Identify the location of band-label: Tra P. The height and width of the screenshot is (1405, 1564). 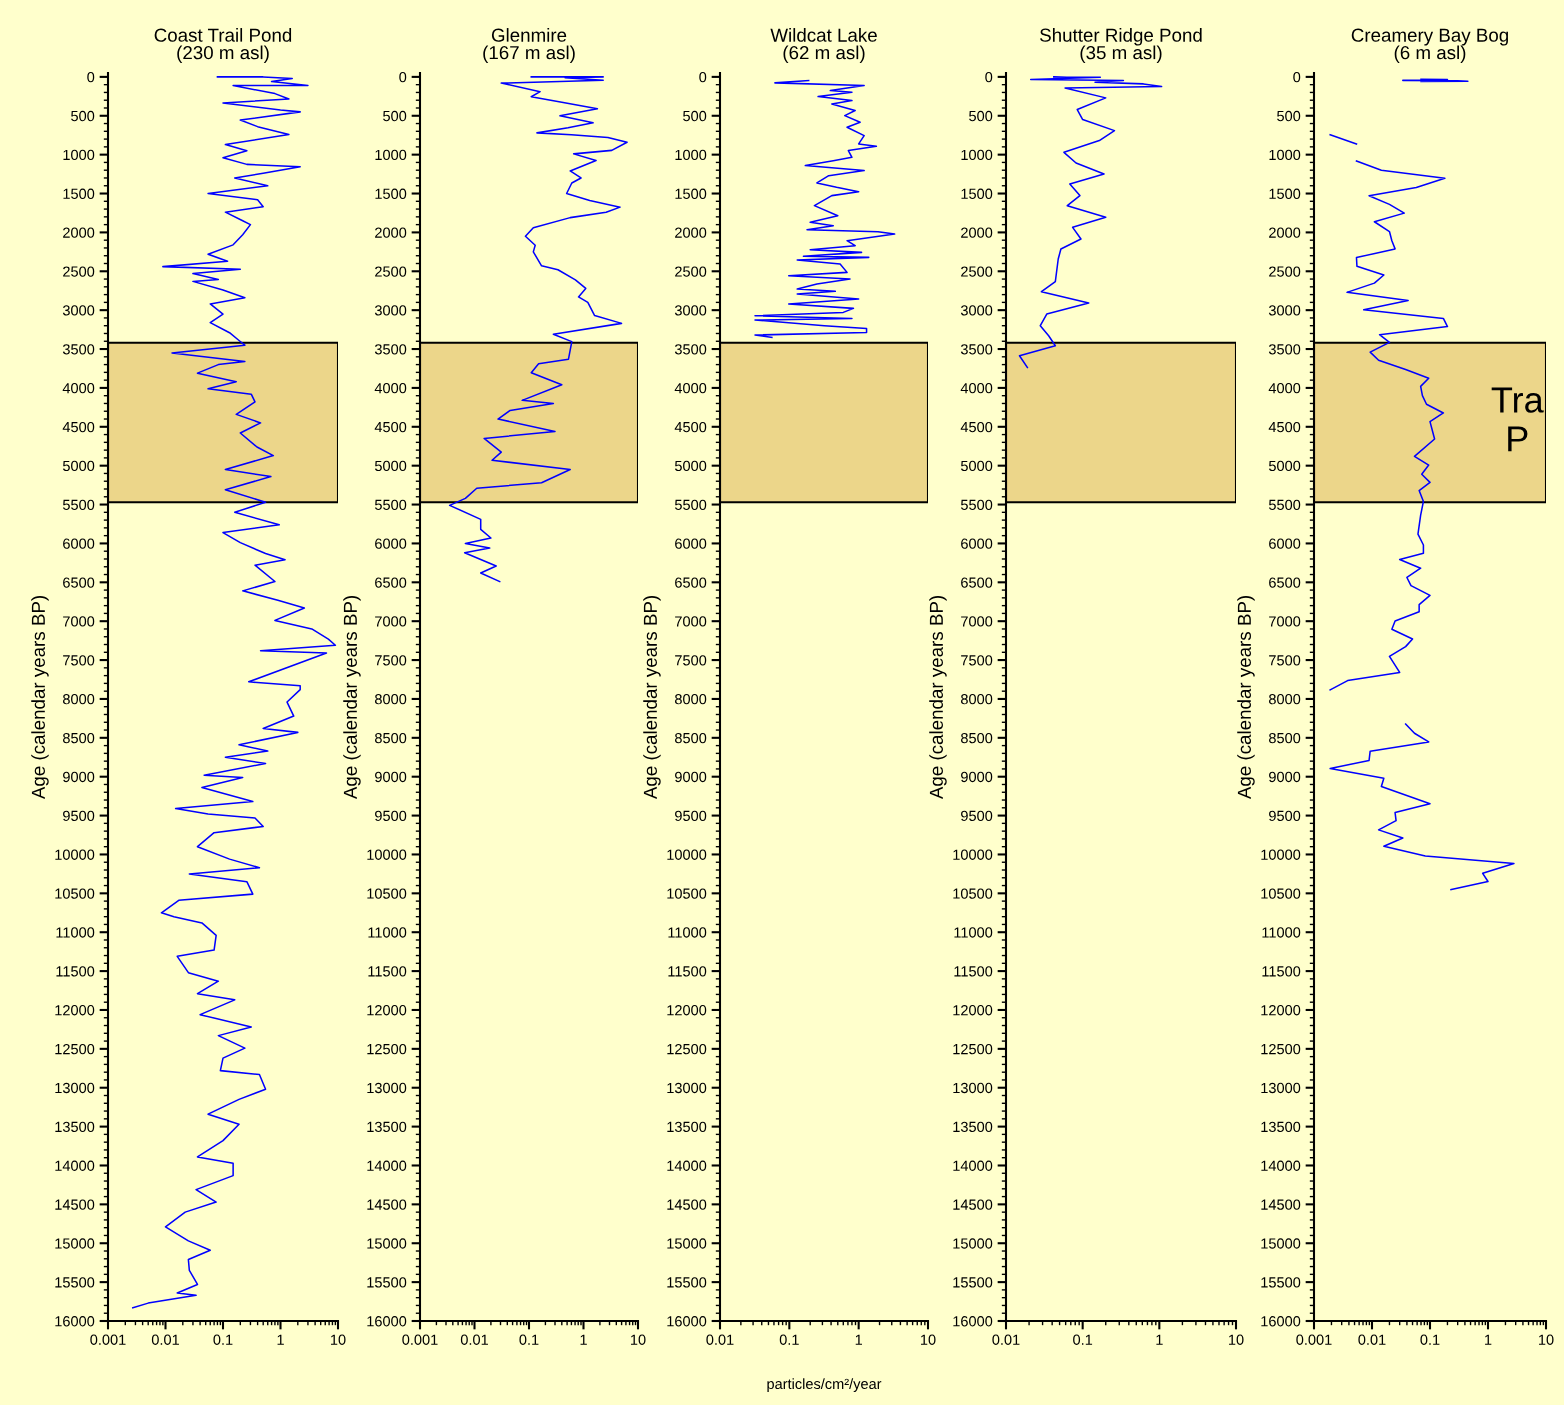
(1517, 419).